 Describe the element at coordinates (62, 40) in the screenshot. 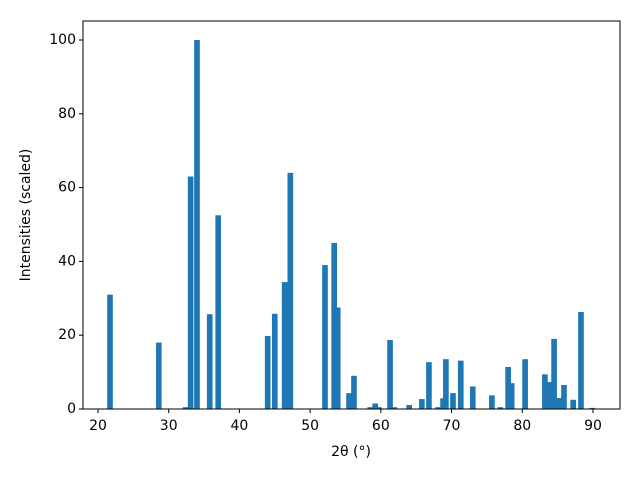

I see `y-tick-label: 100` at that location.